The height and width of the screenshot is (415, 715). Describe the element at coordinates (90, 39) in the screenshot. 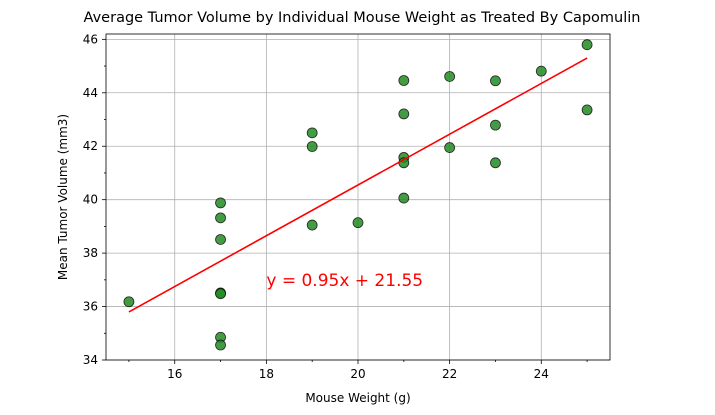

I see `y-tick-label: 46` at that location.